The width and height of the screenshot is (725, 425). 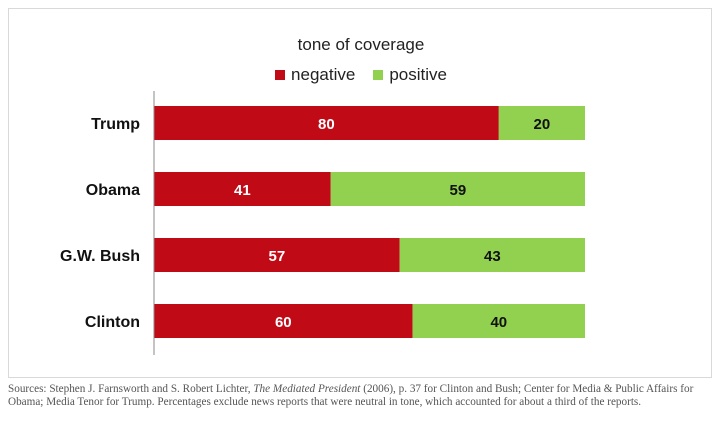 I want to click on data-label-negative-g-w-bush: 57, so click(x=276, y=256).